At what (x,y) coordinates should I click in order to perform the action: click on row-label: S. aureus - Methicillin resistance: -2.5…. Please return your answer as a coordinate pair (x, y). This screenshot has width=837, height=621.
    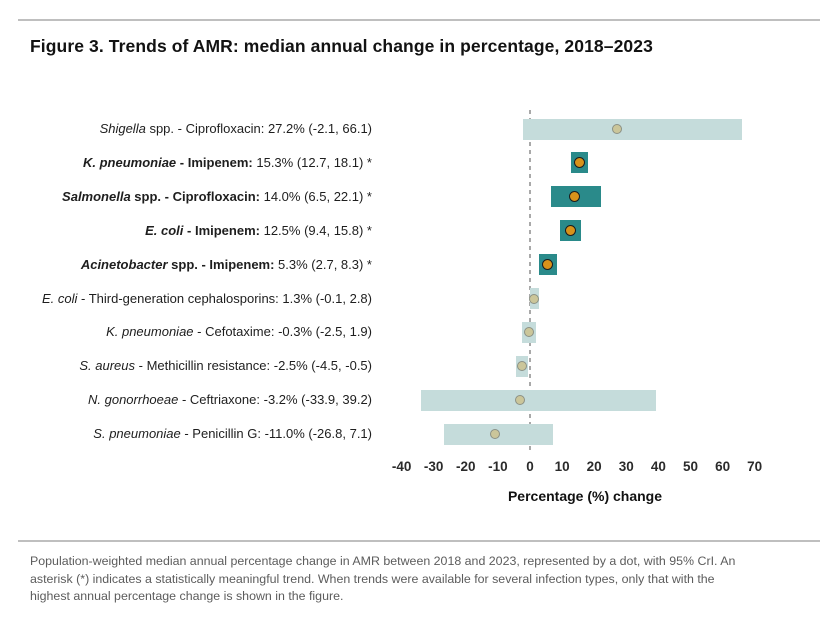
    Looking at the image, I should click on (186, 366).